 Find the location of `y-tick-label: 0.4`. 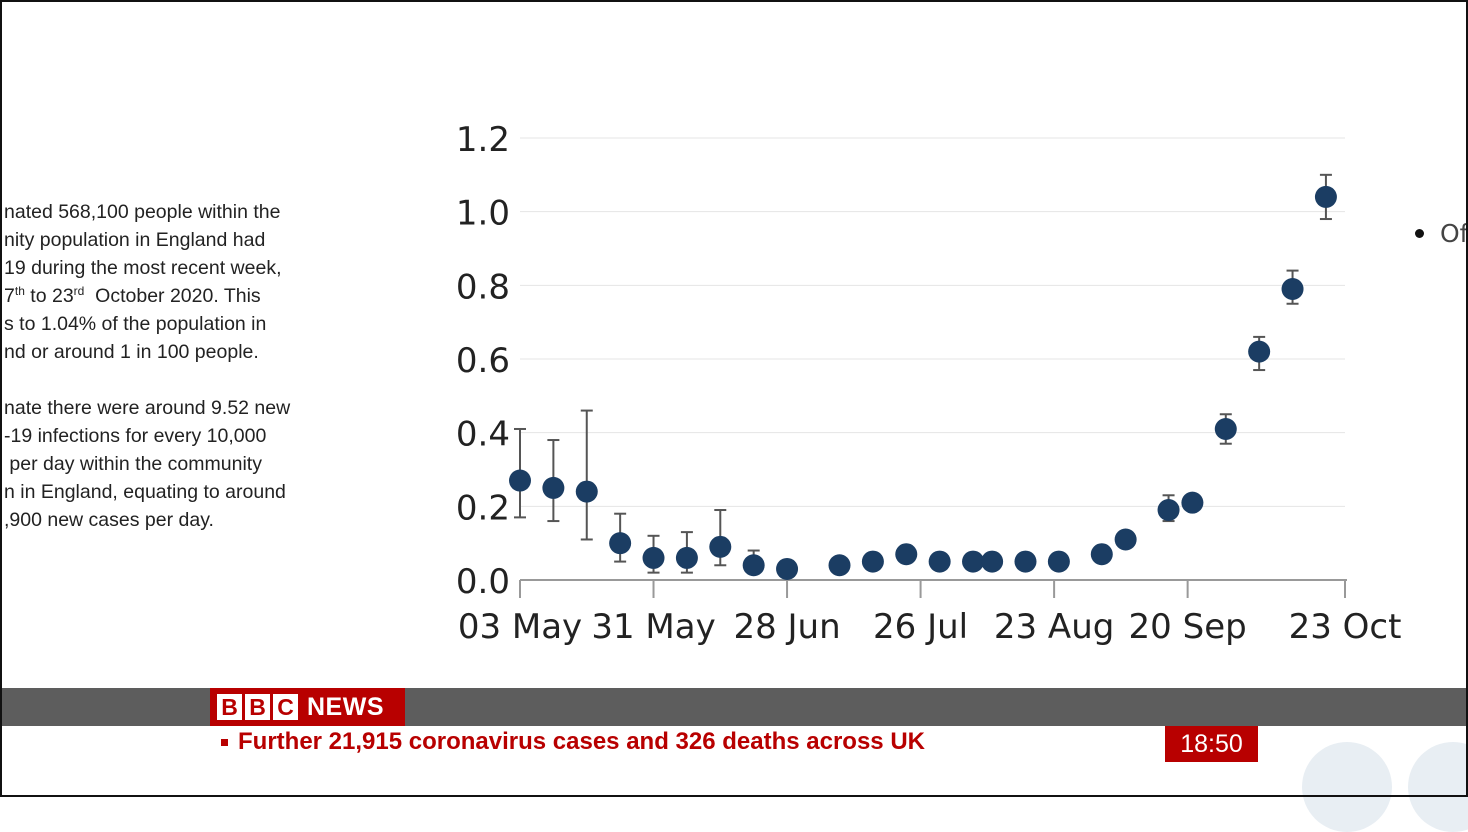

y-tick-label: 0.4 is located at coordinates (483, 435).